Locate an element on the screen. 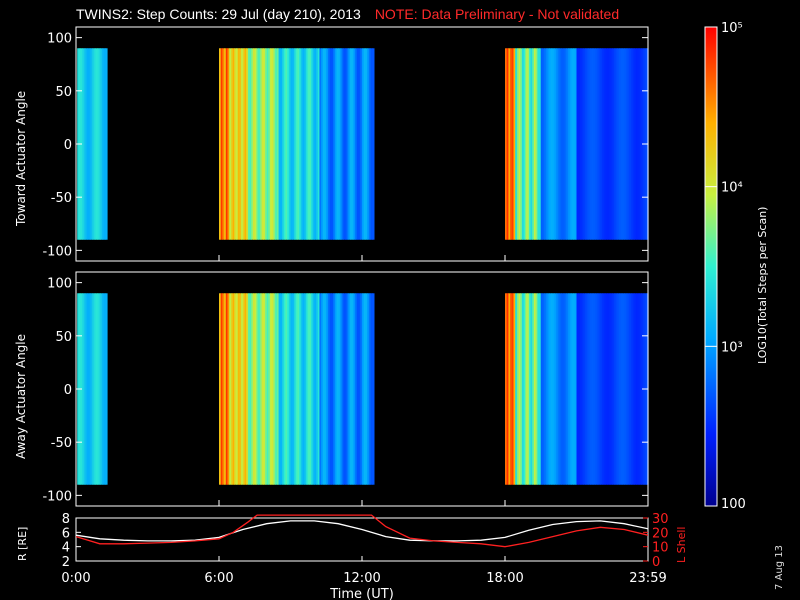 The width and height of the screenshot is (800, 600). x-tick-label: 18:00 is located at coordinates (504, 578).